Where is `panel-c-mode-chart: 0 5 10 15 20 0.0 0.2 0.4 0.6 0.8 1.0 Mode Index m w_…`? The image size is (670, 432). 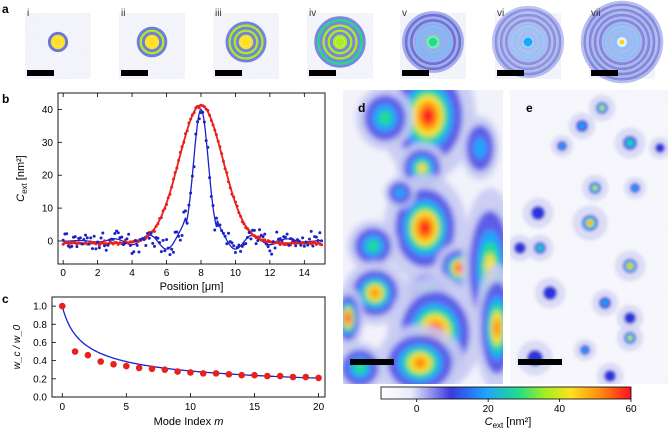
panel-c-mode-chart: 0 5 10 15 20 0.0 0.2 0.4 0.6 0.8 1.0 Mode Index m w_… is located at coordinates (169, 362).